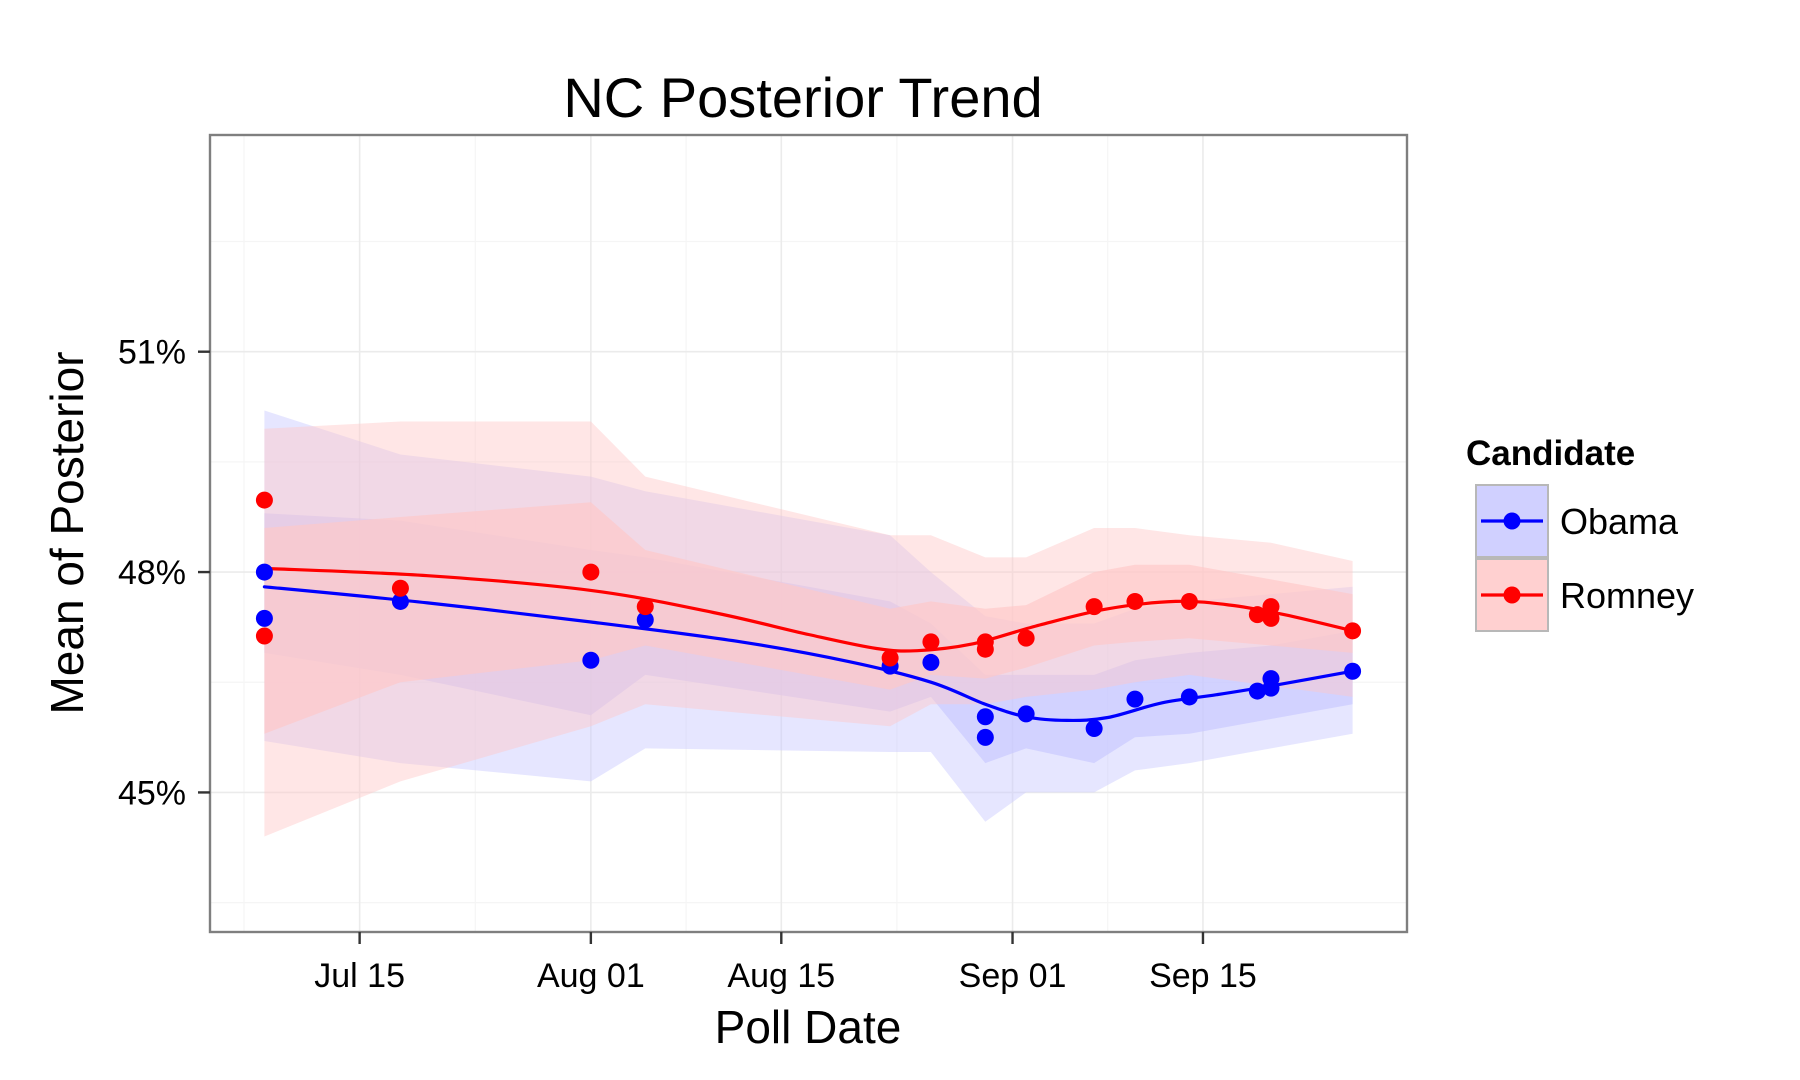  Describe the element at coordinates (152, 353) in the screenshot. I see `y-tick-label-51: 51%` at that location.